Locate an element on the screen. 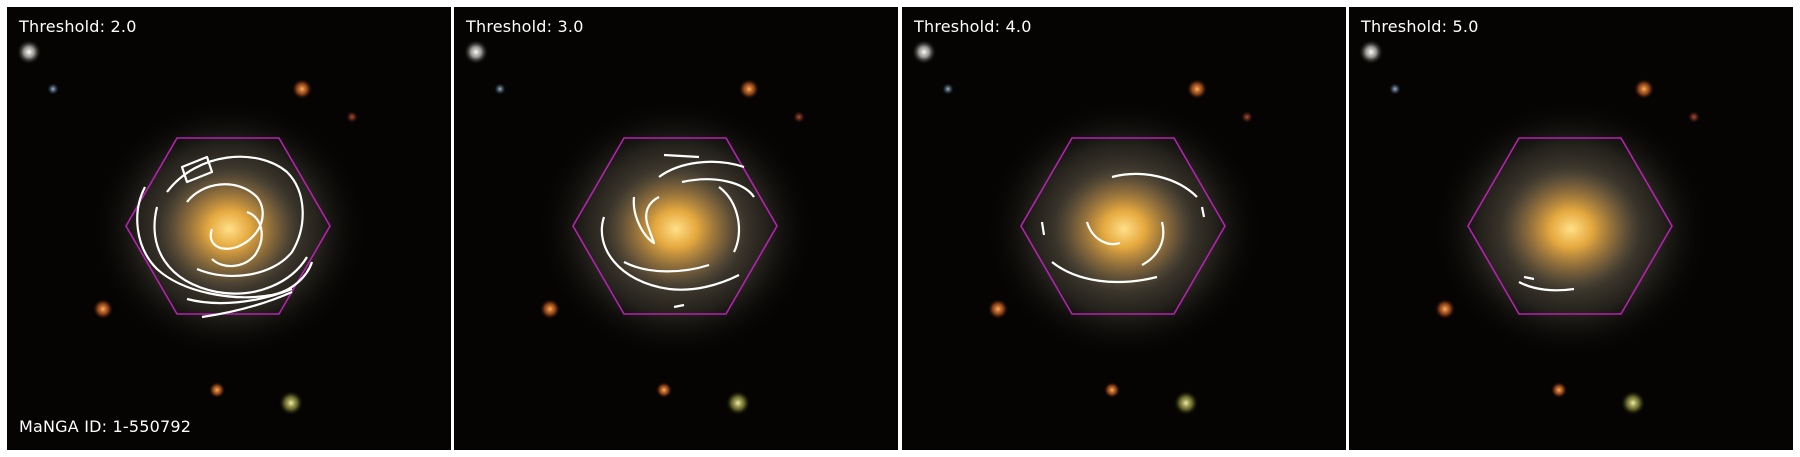 The width and height of the screenshot is (1800, 457). panel-title: Threshold: 3.0 is located at coordinates (525, 26).